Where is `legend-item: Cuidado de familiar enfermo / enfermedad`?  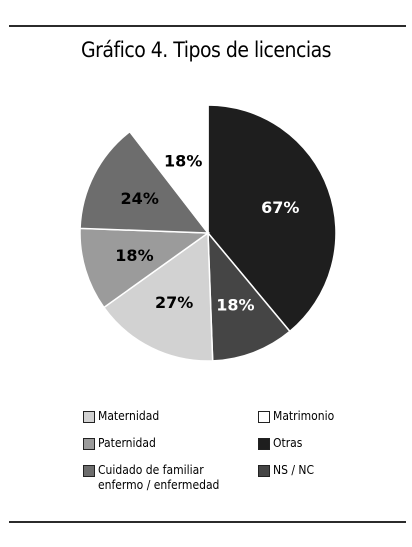 legend-item: Cuidado de familiar enfermo / enfermedad is located at coordinates (151, 478).